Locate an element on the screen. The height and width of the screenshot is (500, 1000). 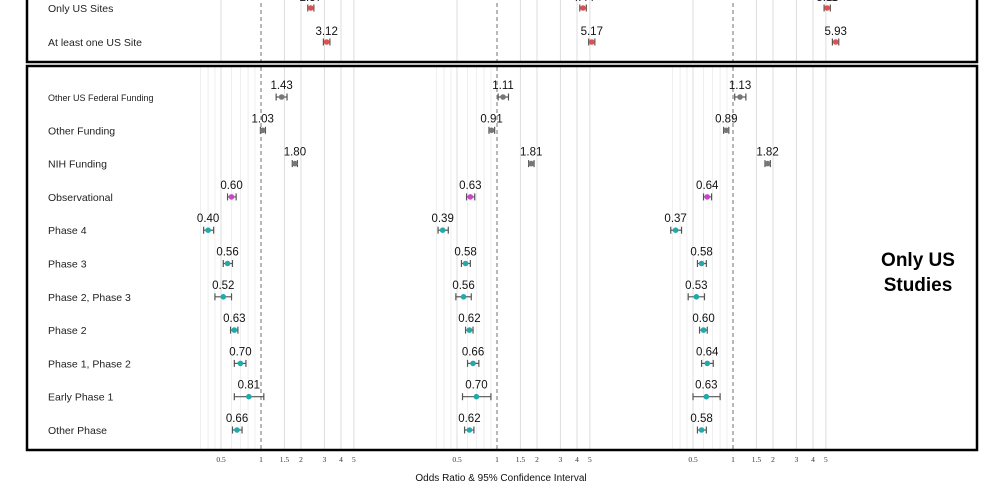
value-label: 0.81 is located at coordinates (249, 386).